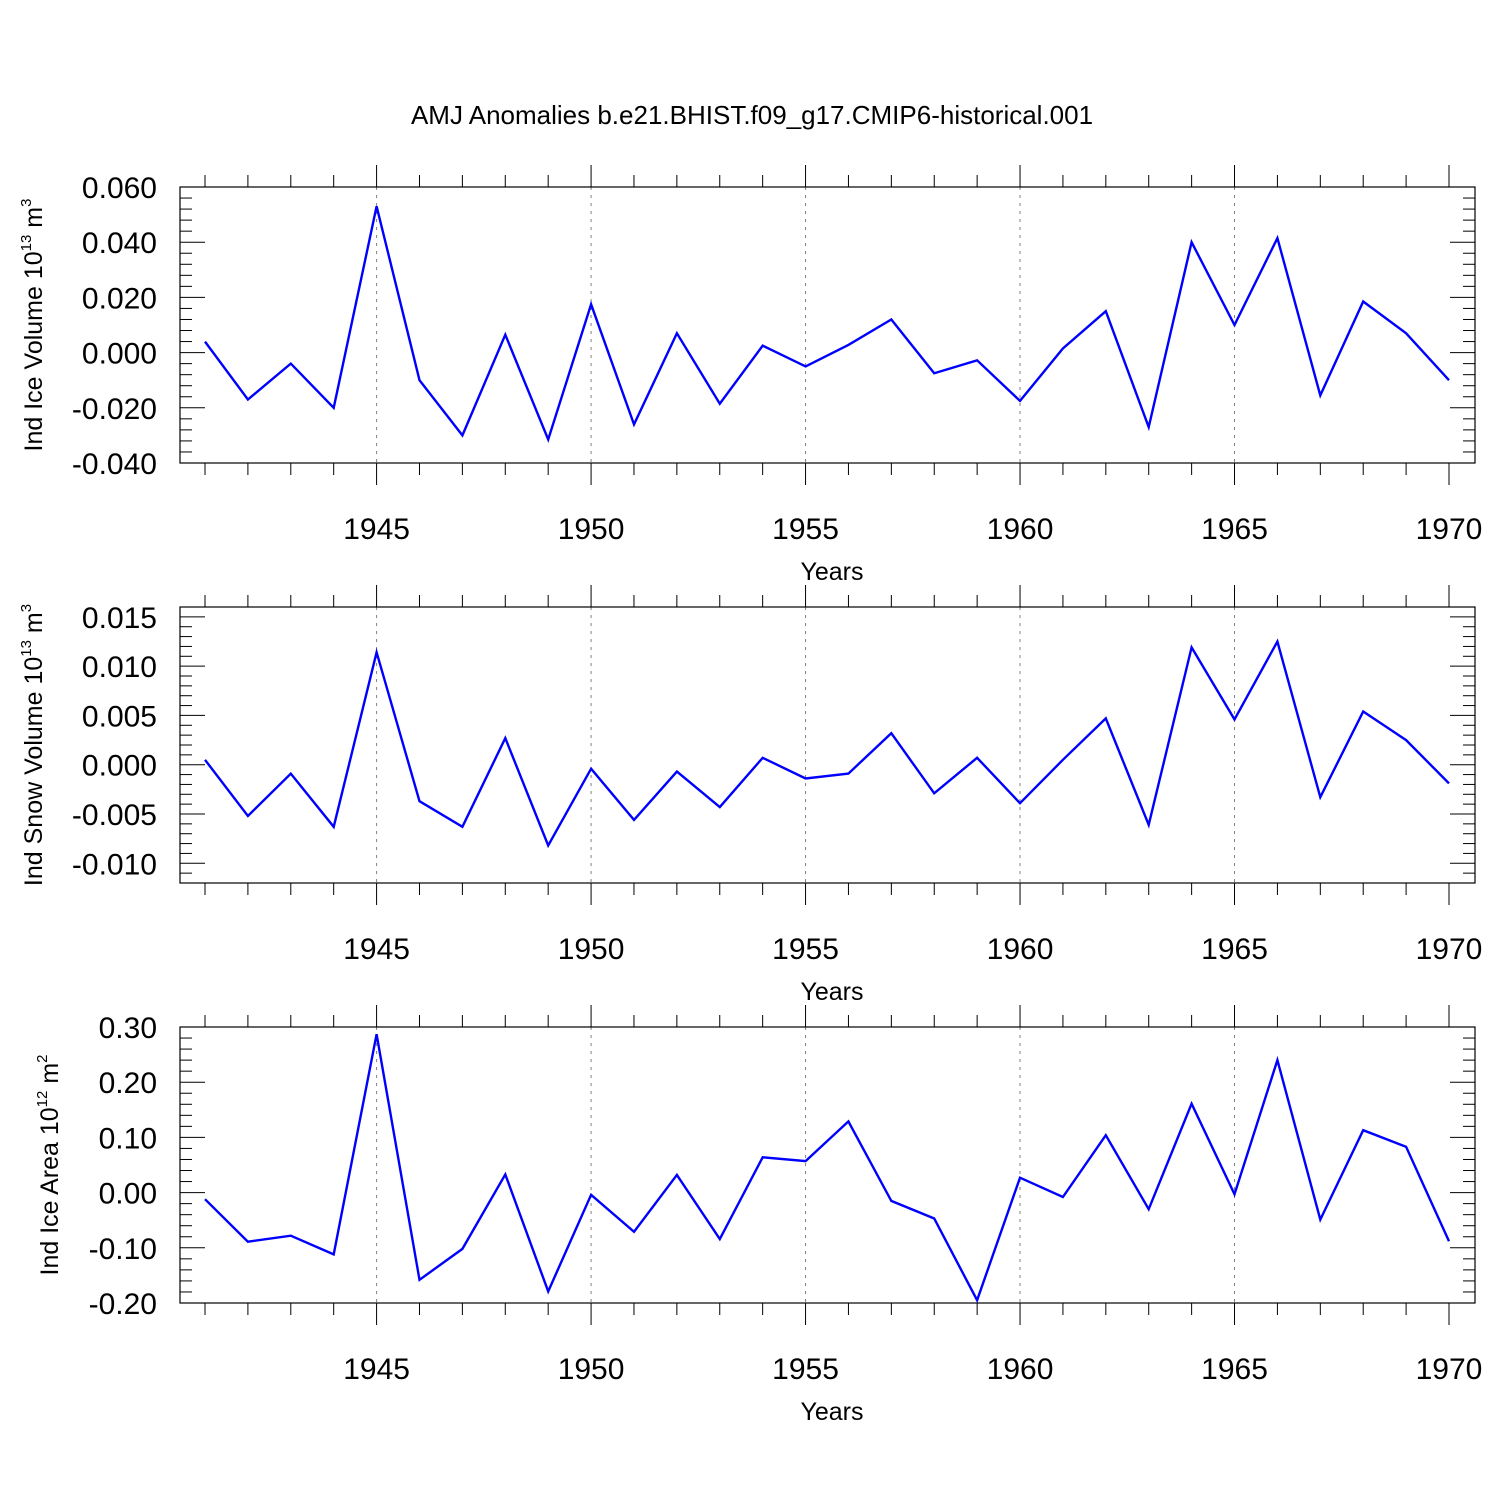 Image resolution: width=1500 pixels, height=1500 pixels. I want to click on snow-volume-xtick-label: 1945, so click(376, 949).